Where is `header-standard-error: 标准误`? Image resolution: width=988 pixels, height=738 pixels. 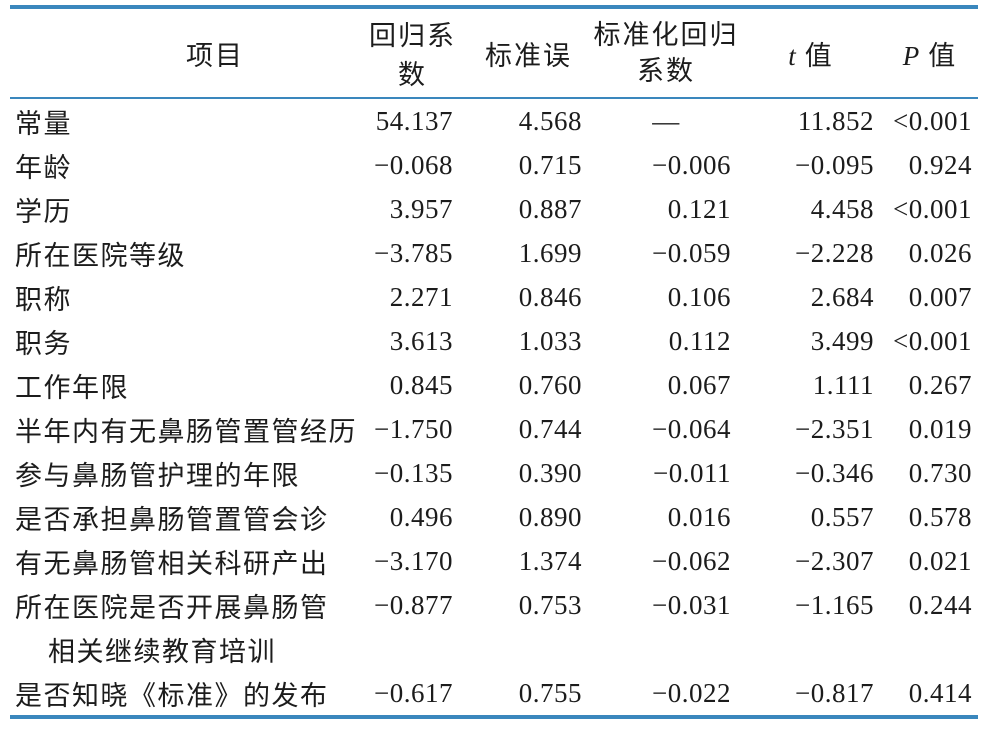
header-standard-error: 标准误 is located at coordinates (528, 55).